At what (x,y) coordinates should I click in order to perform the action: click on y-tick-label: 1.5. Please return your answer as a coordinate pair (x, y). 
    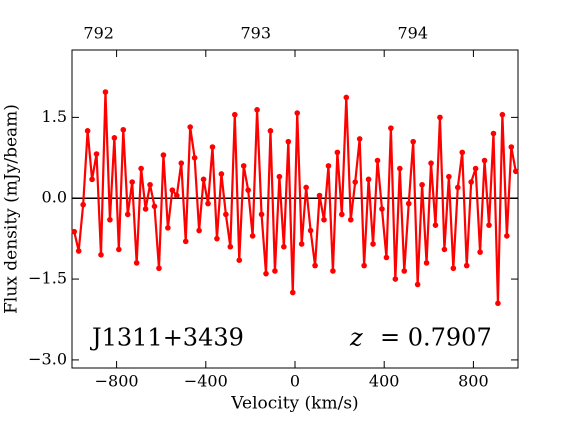
    Looking at the image, I should click on (54, 116).